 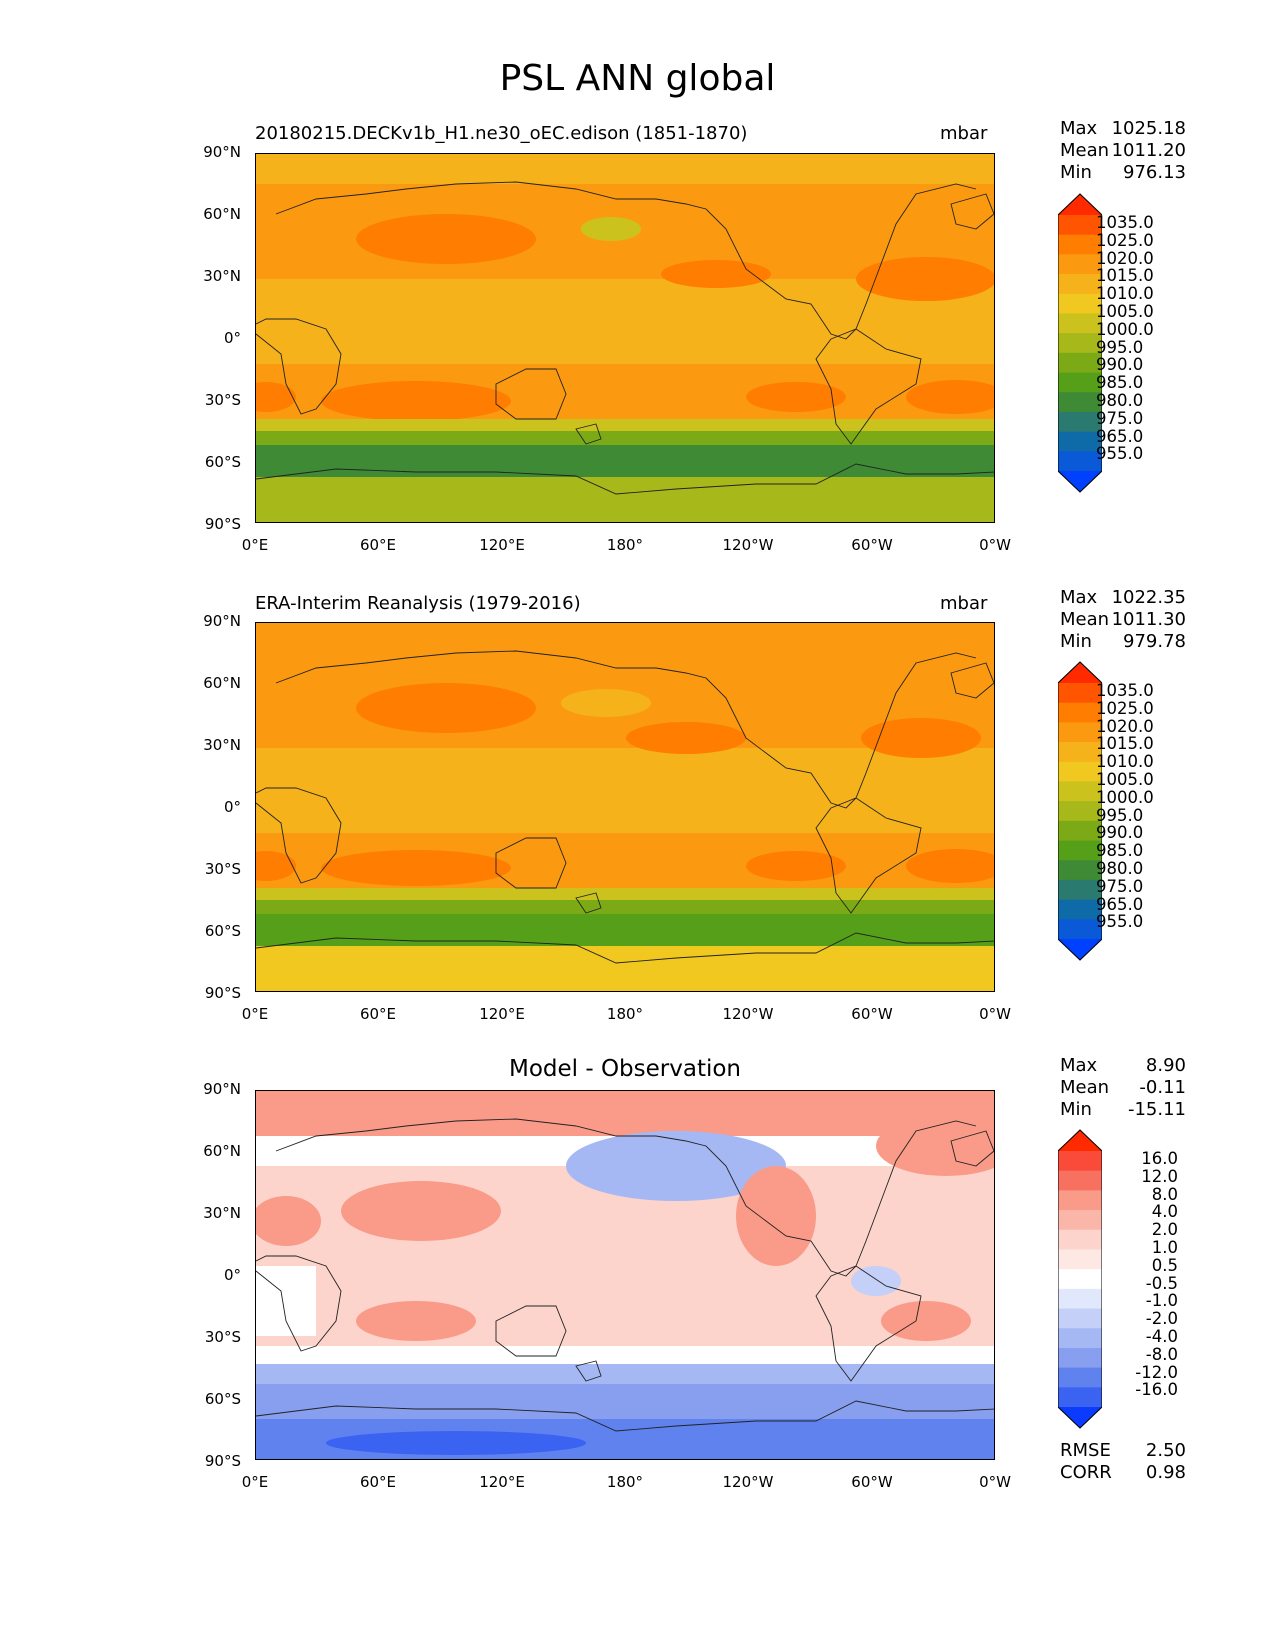 I want to click on rmse-label: RMSE, so click(x=1085, y=1450).